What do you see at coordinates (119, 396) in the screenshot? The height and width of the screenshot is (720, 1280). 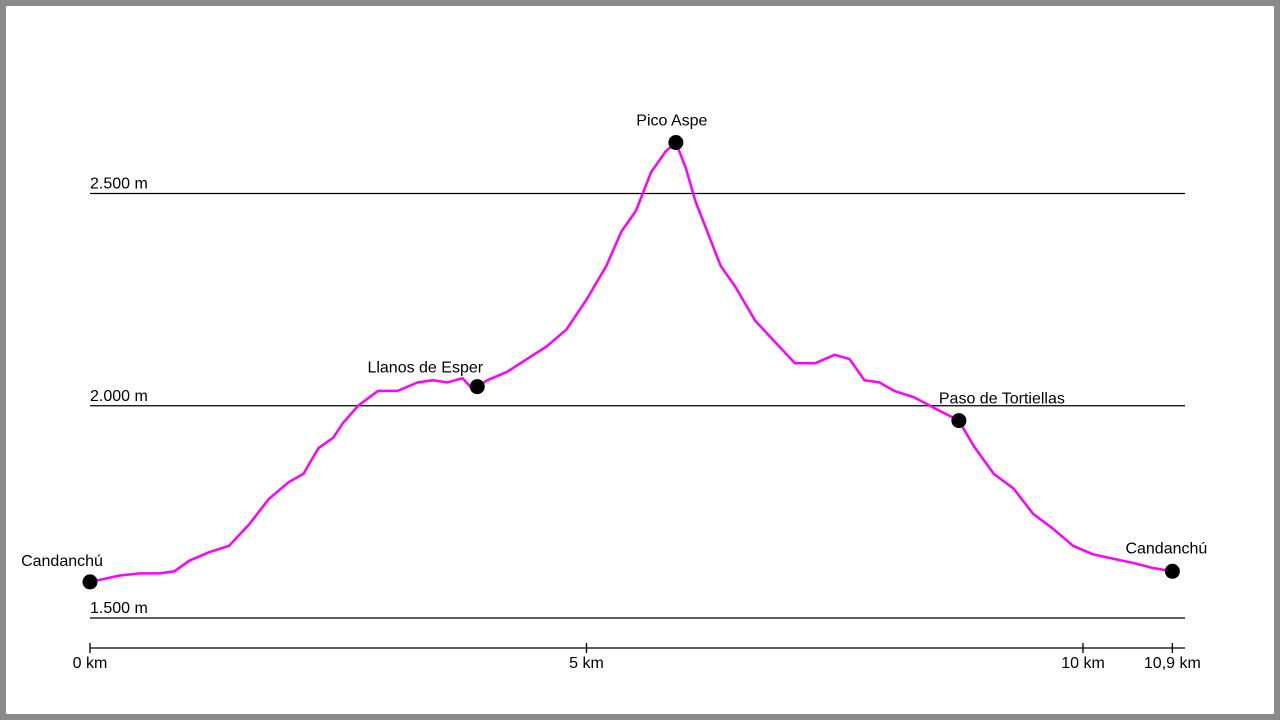 I see `y-tick-label: 2.000 m` at bounding box center [119, 396].